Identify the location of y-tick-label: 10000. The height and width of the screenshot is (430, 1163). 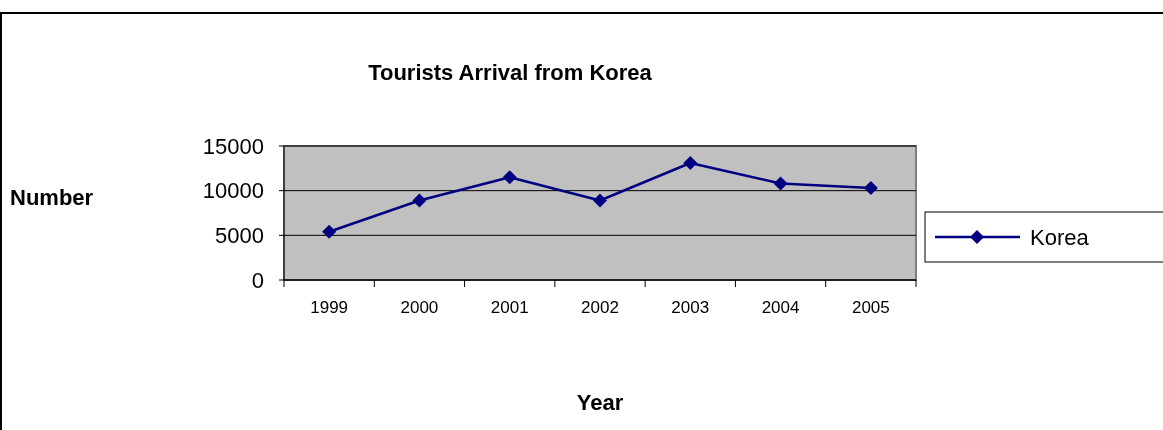
(233, 191).